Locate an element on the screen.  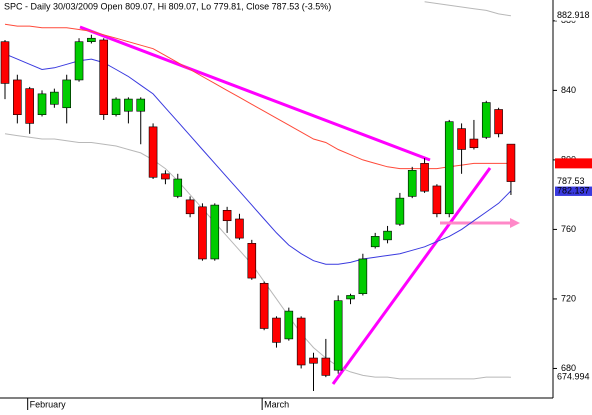
moving-average is located at coordinates (467, 9).